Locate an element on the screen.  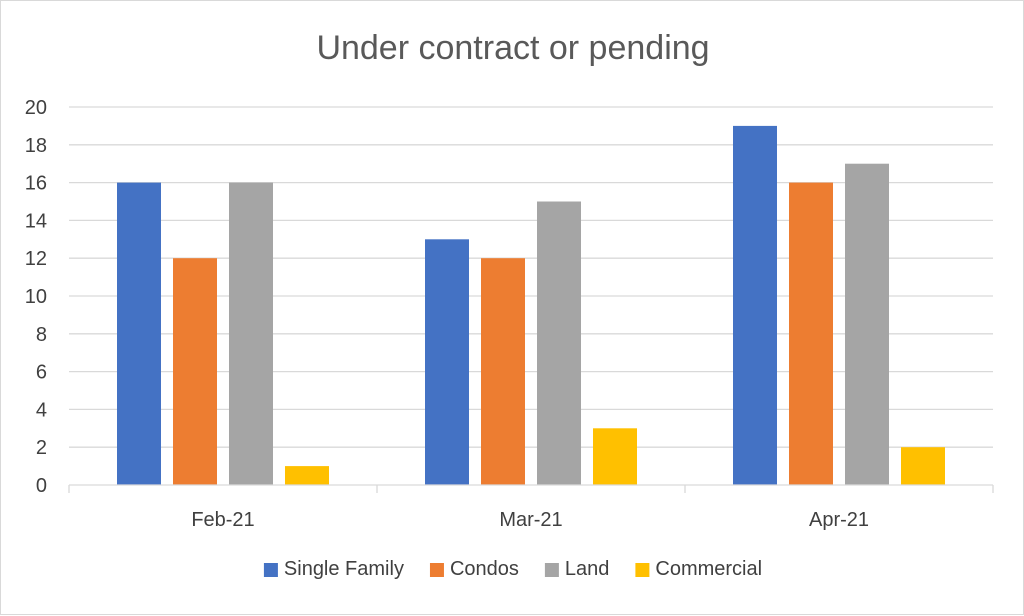
x-axis: Feb-21 Mar-21 Apr-21 is located at coordinates (531, 507).